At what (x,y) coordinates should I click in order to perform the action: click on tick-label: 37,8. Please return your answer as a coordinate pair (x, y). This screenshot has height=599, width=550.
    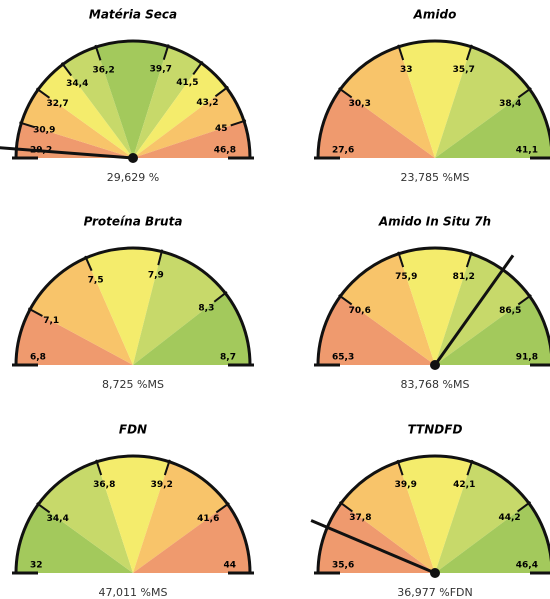
    Looking at the image, I should click on (360, 518).